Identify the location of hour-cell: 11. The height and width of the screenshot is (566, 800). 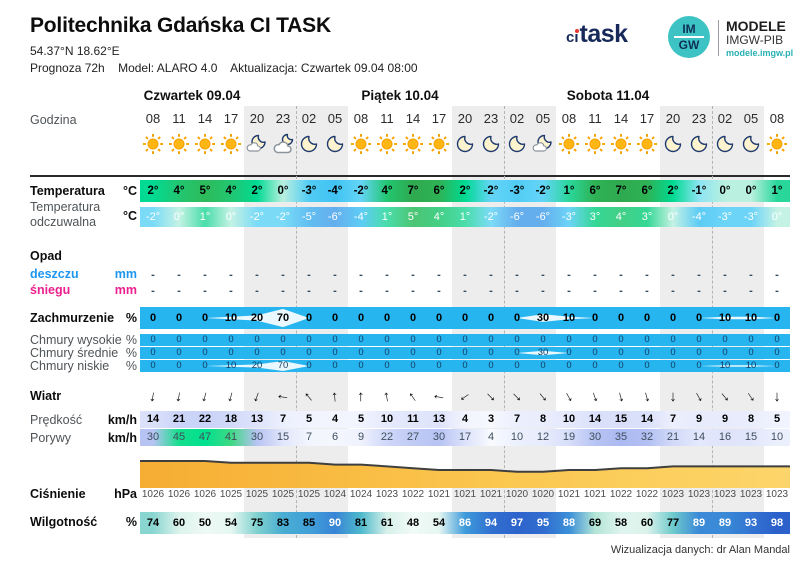
(595, 118).